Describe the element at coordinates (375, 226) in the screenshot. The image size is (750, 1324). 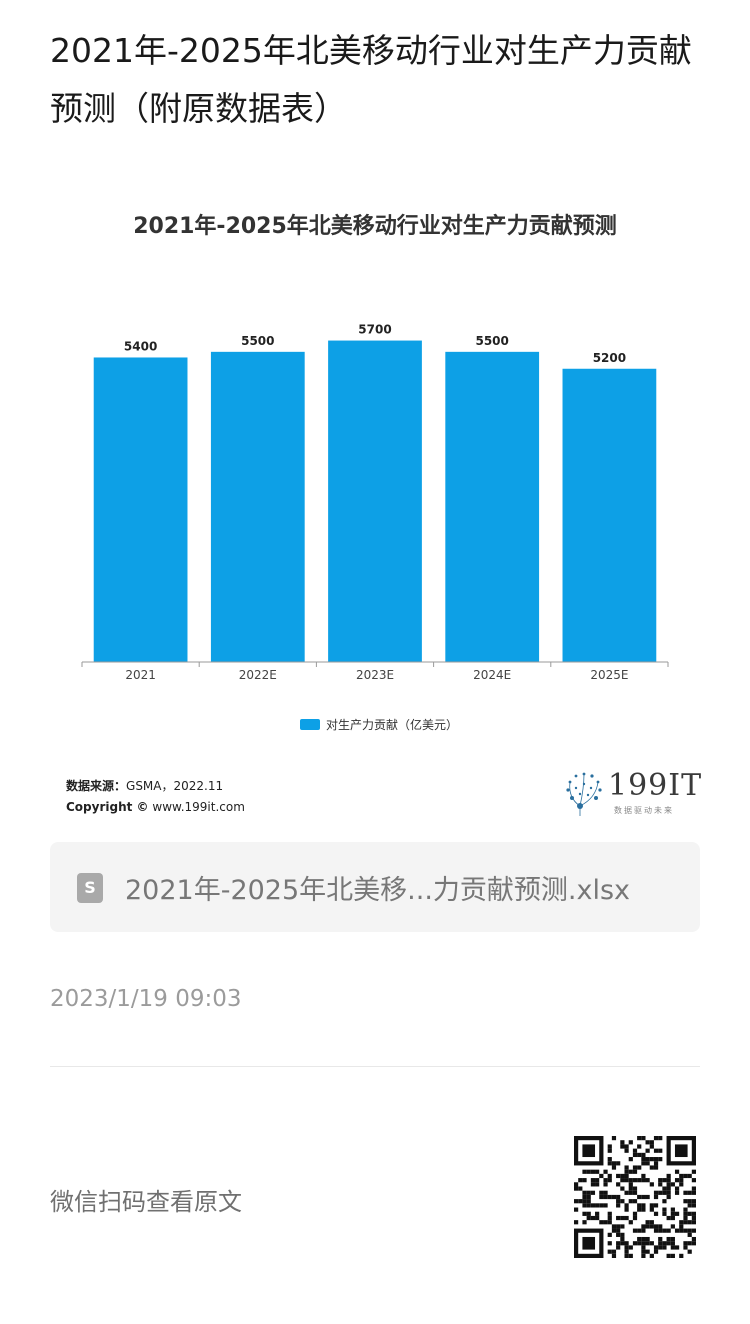
I see `chart-title: 2021年-2025年北美移动行业对生产力贡献预测` at that location.